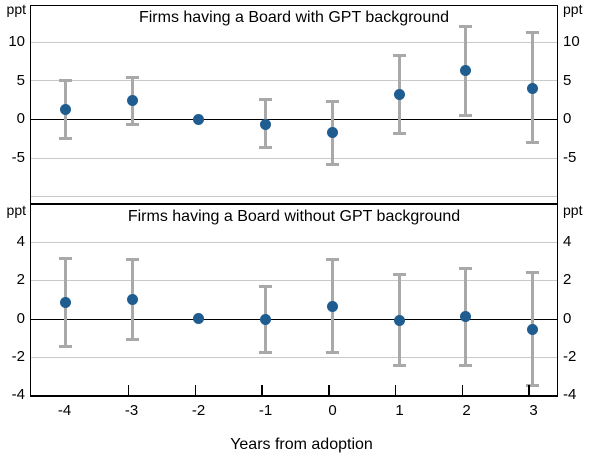 The height and width of the screenshot is (462, 603). What do you see at coordinates (573, 210) in the screenshot?
I see `unit-label-bottom-right: ppt` at bounding box center [573, 210].